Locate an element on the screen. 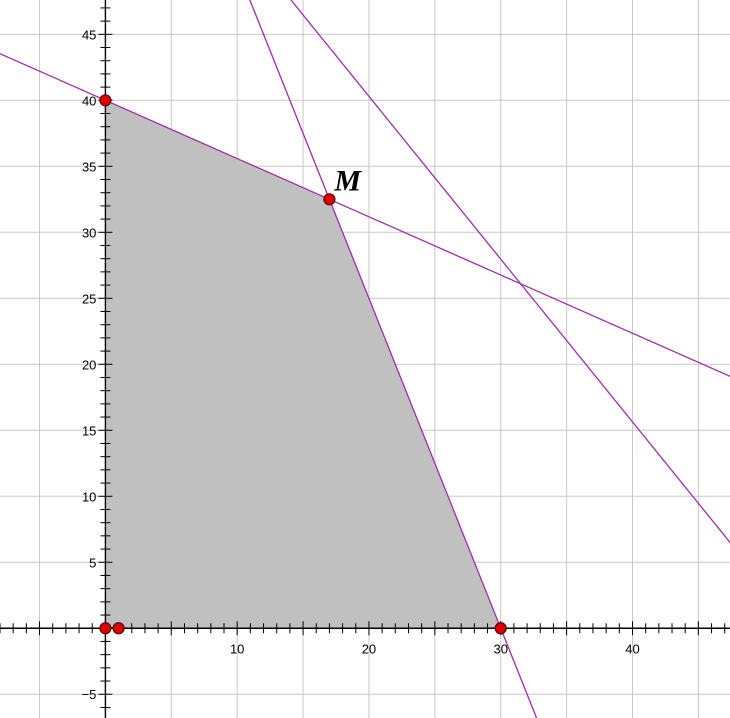  x-tick-label: 30 is located at coordinates (500, 648).